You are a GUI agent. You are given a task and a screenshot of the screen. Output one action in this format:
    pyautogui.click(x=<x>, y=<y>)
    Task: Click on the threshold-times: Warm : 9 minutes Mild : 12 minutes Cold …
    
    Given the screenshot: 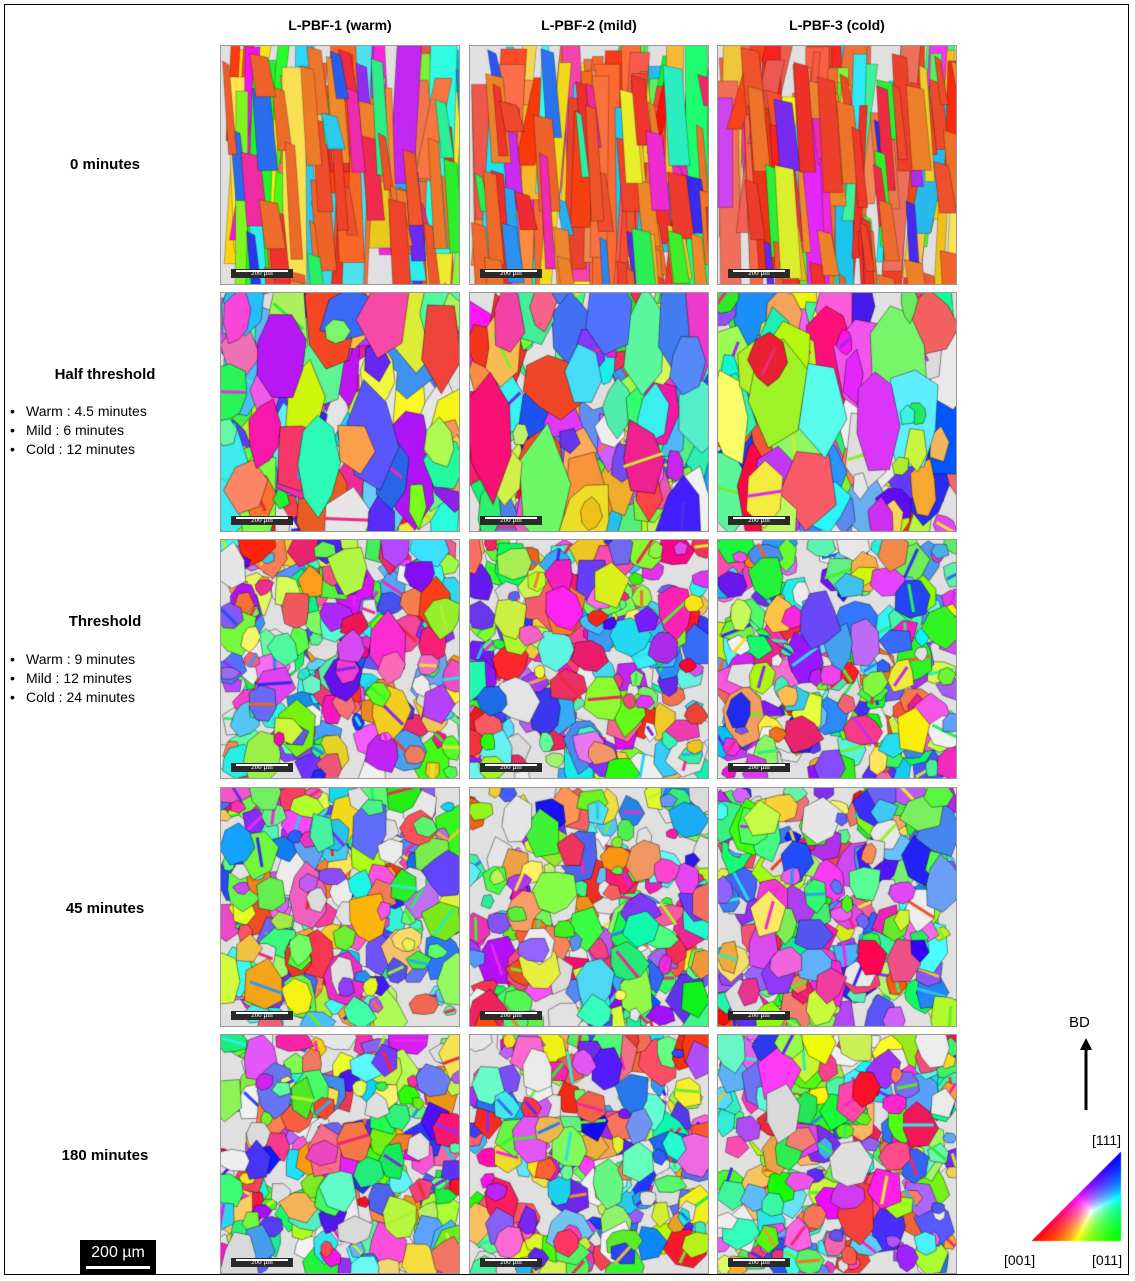 What is the action you would take?
    pyautogui.click(x=72, y=678)
    